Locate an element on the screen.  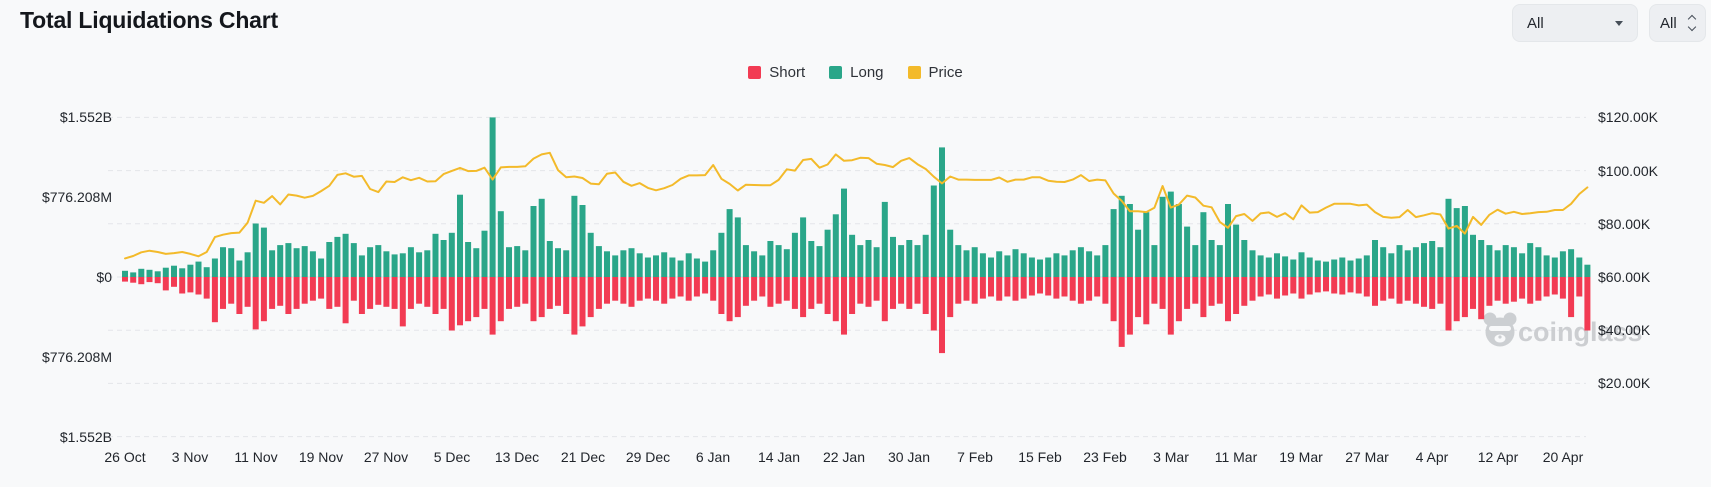
x-axis-label: 6 Jan is located at coordinates (713, 457).